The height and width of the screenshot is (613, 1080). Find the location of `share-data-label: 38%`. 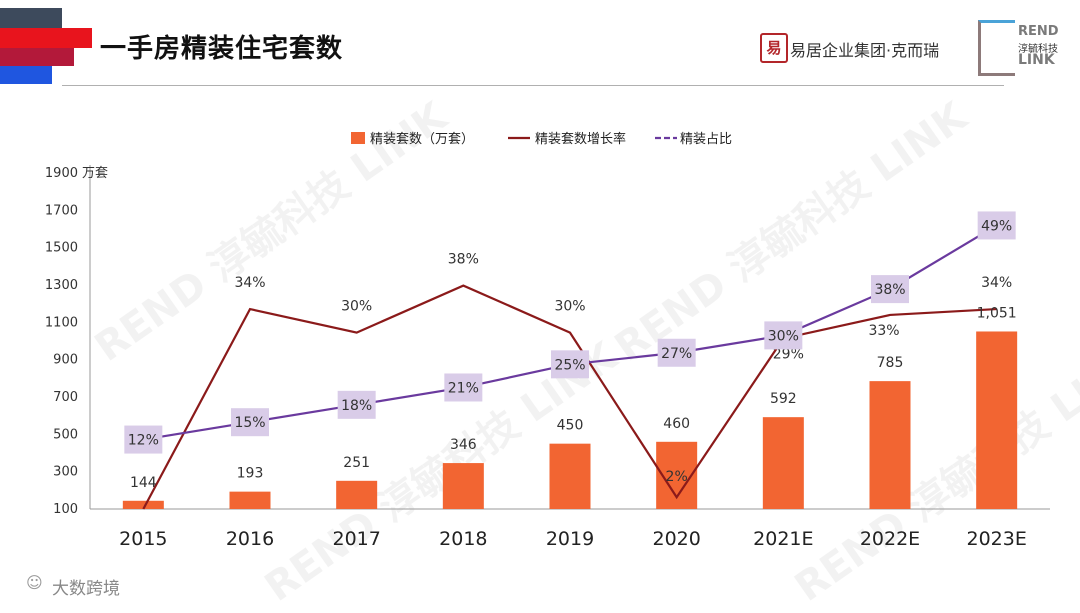

share-data-label: 38% is located at coordinates (889, 290).